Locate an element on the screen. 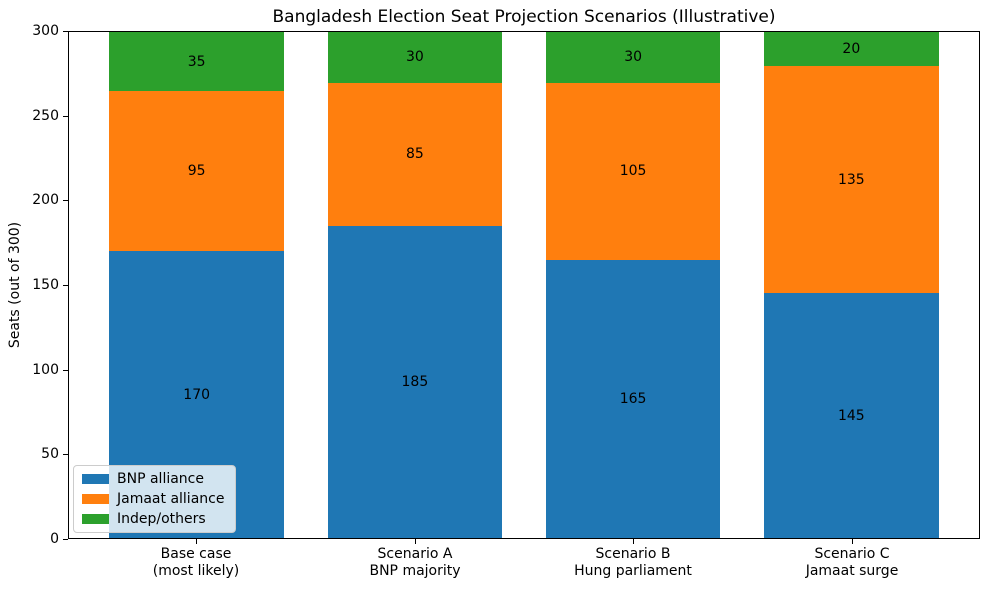  bar-segment-jamaat-alliance: 85 is located at coordinates (415, 154).